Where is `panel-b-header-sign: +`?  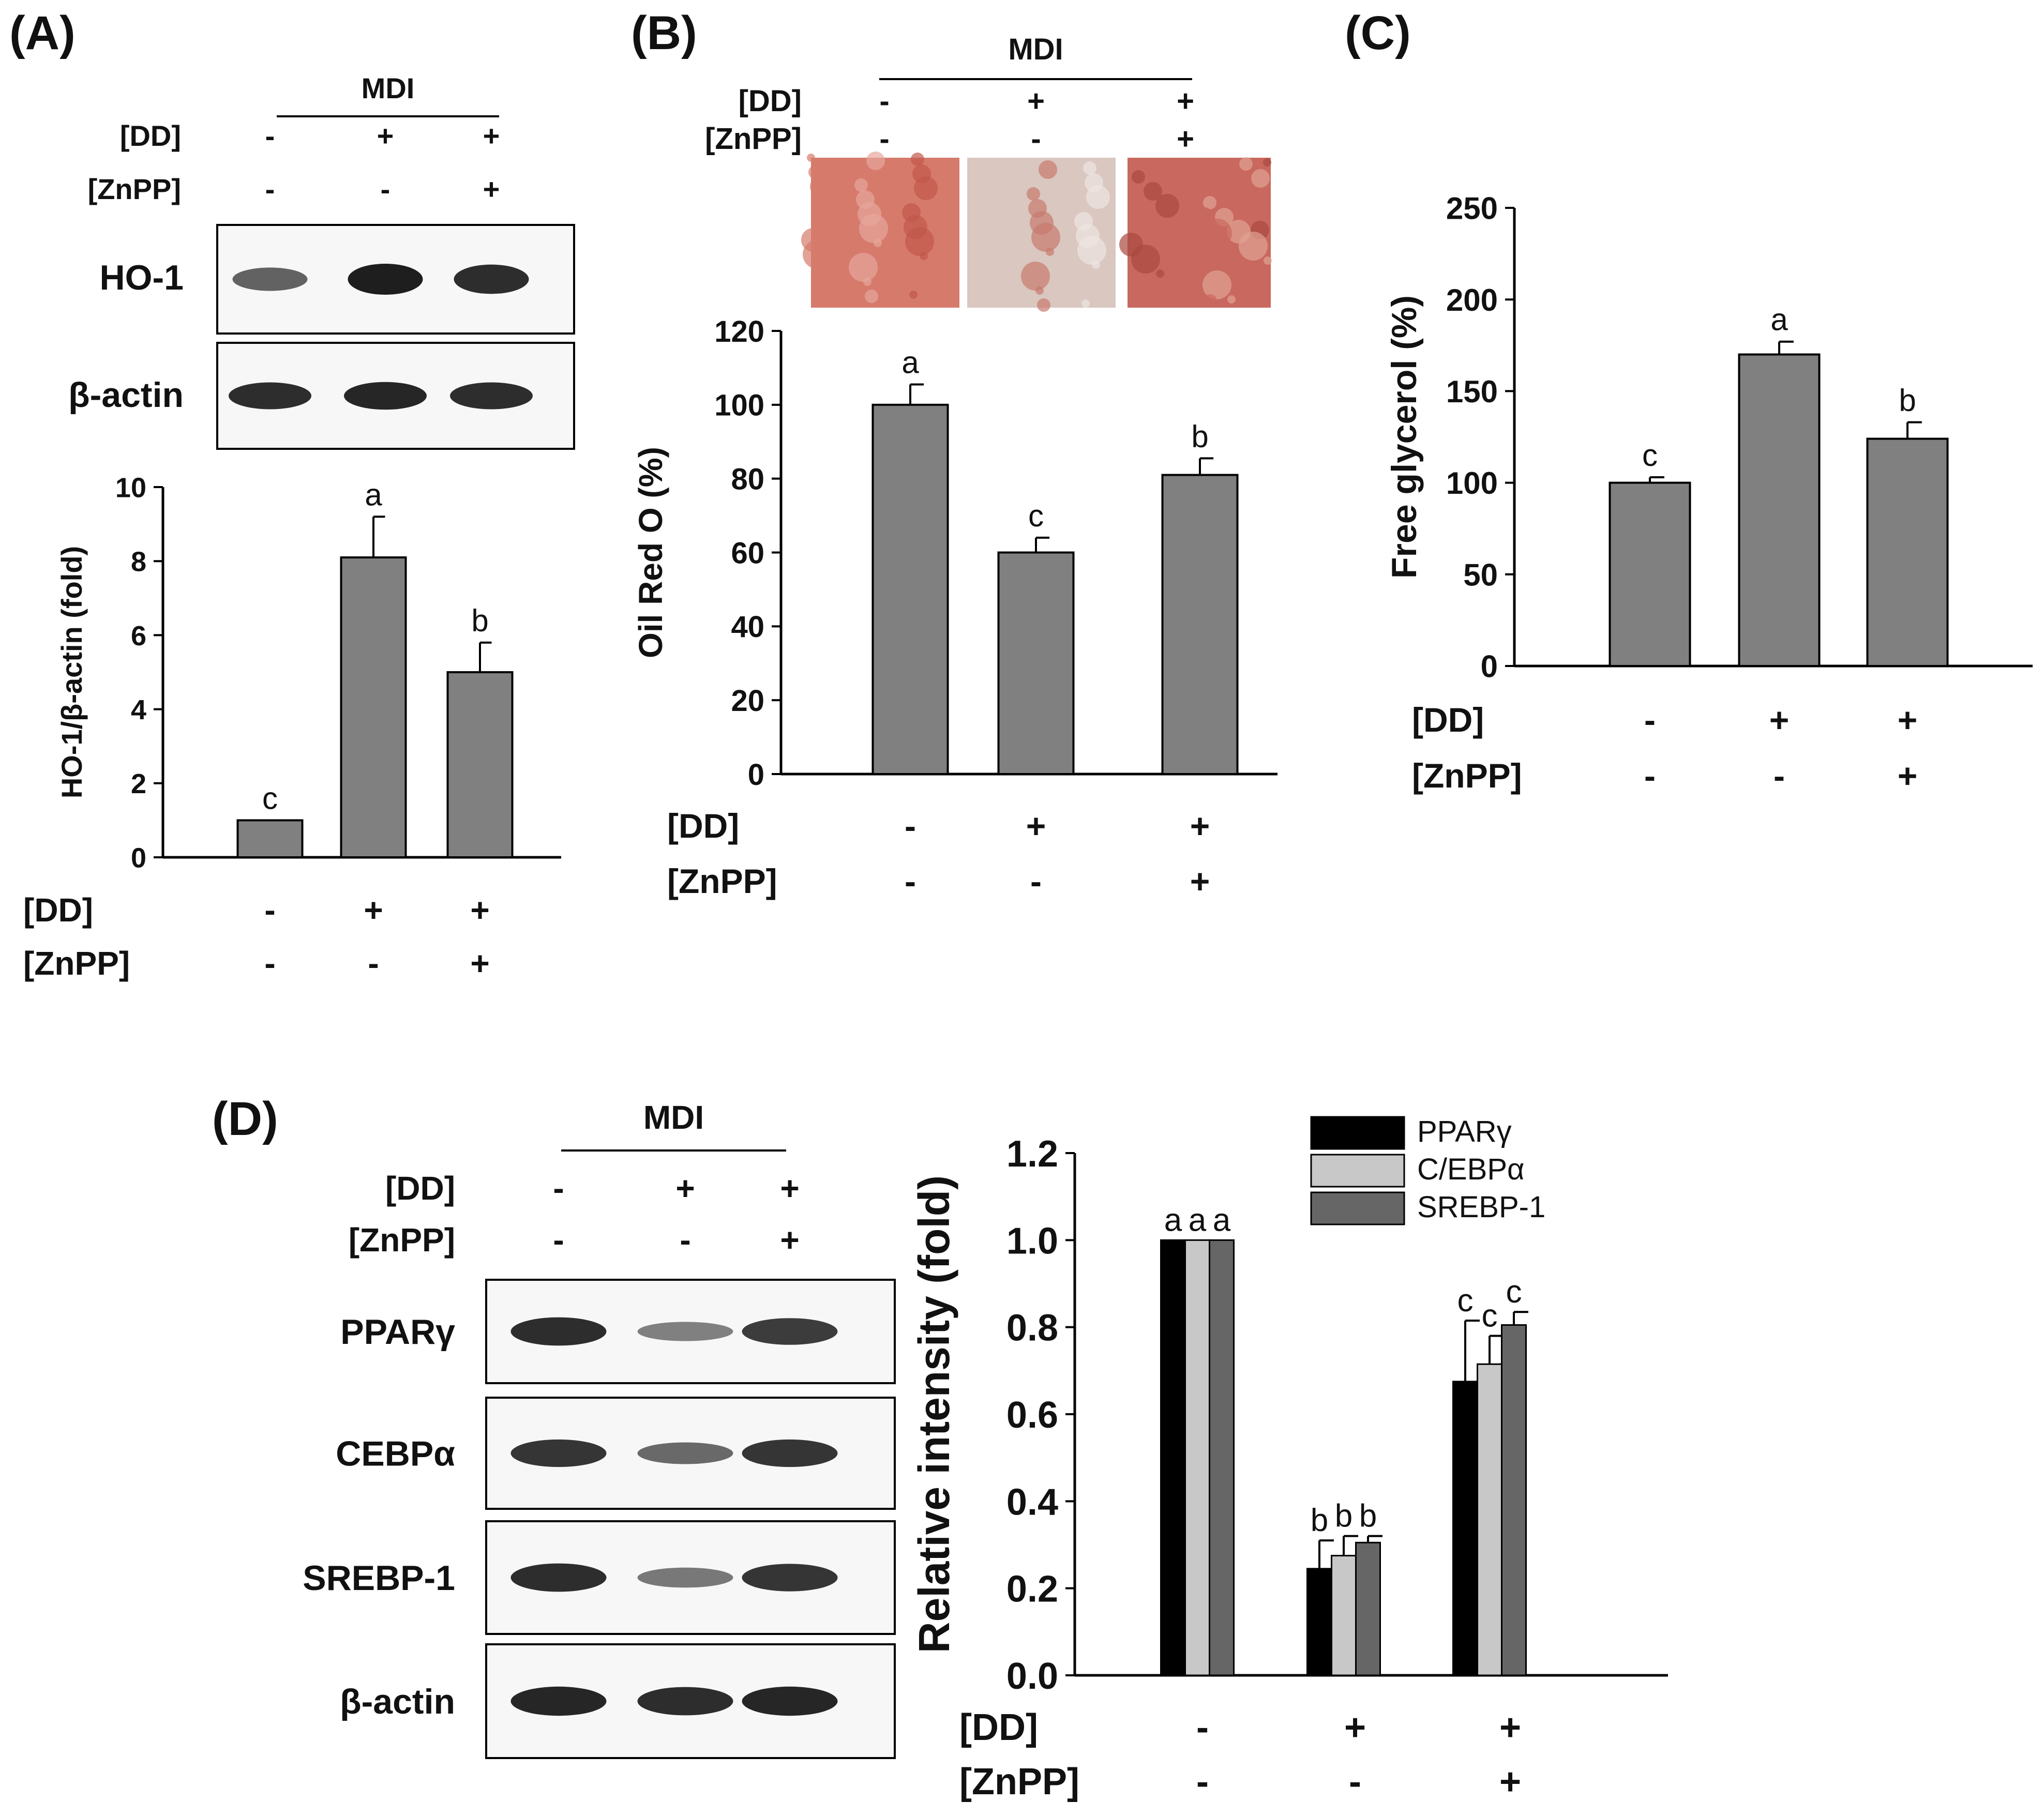
panel-b-header-sign: + is located at coordinates (1185, 139).